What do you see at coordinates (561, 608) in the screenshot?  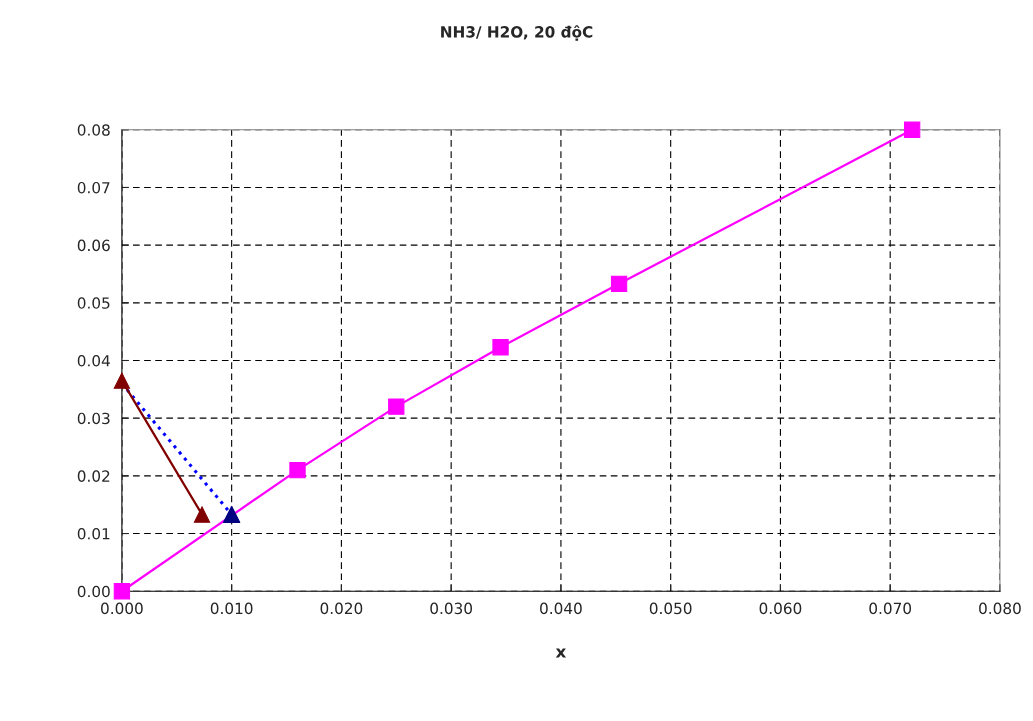 I see `x-tick-label: 0.040` at bounding box center [561, 608].